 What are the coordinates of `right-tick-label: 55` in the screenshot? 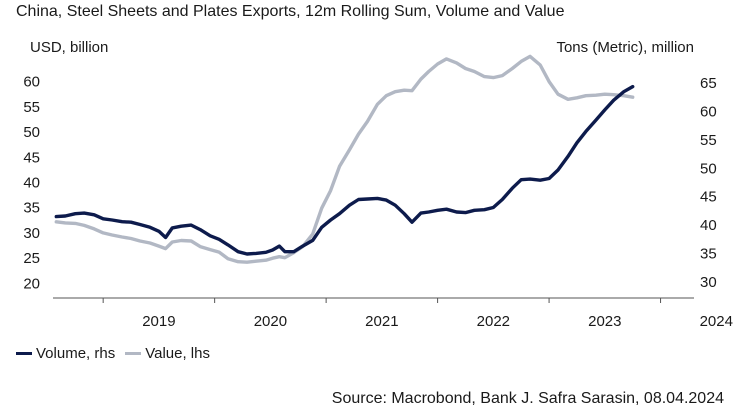 It's located at (708, 140).